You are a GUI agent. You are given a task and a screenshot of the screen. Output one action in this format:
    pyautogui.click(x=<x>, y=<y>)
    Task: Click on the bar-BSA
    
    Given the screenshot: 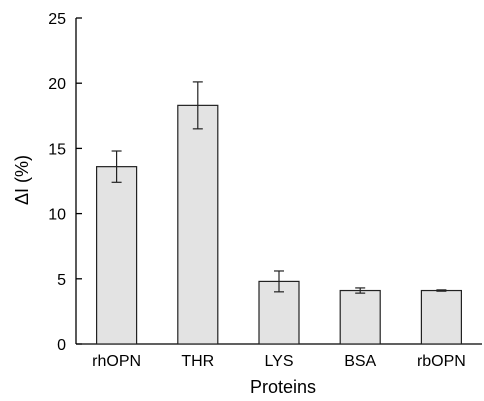 What is the action you would take?
    pyautogui.click(x=360, y=317)
    